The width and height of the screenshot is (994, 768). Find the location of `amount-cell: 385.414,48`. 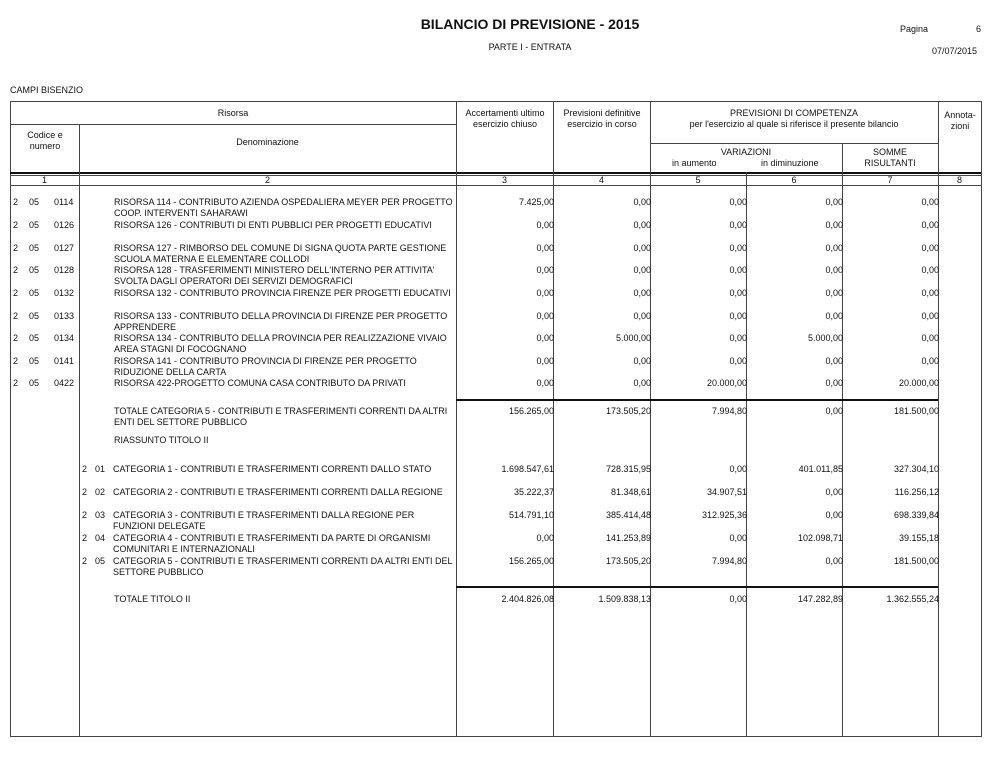

amount-cell: 385.414,48 is located at coordinates (628, 515).